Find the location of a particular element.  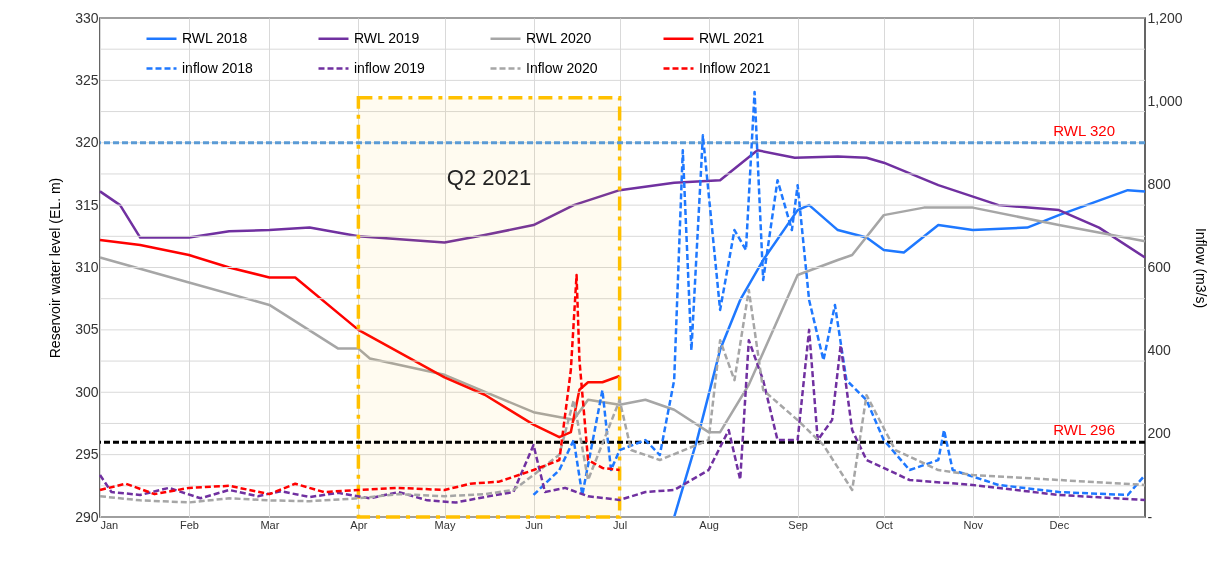

y2-tick-label: 400 is located at coordinates (1159, 350).